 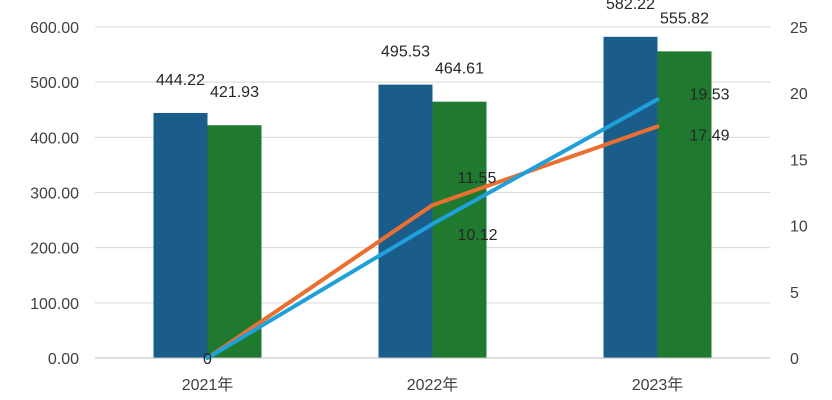 I want to click on left-axis-tick-label: 400.00, so click(x=54, y=138).